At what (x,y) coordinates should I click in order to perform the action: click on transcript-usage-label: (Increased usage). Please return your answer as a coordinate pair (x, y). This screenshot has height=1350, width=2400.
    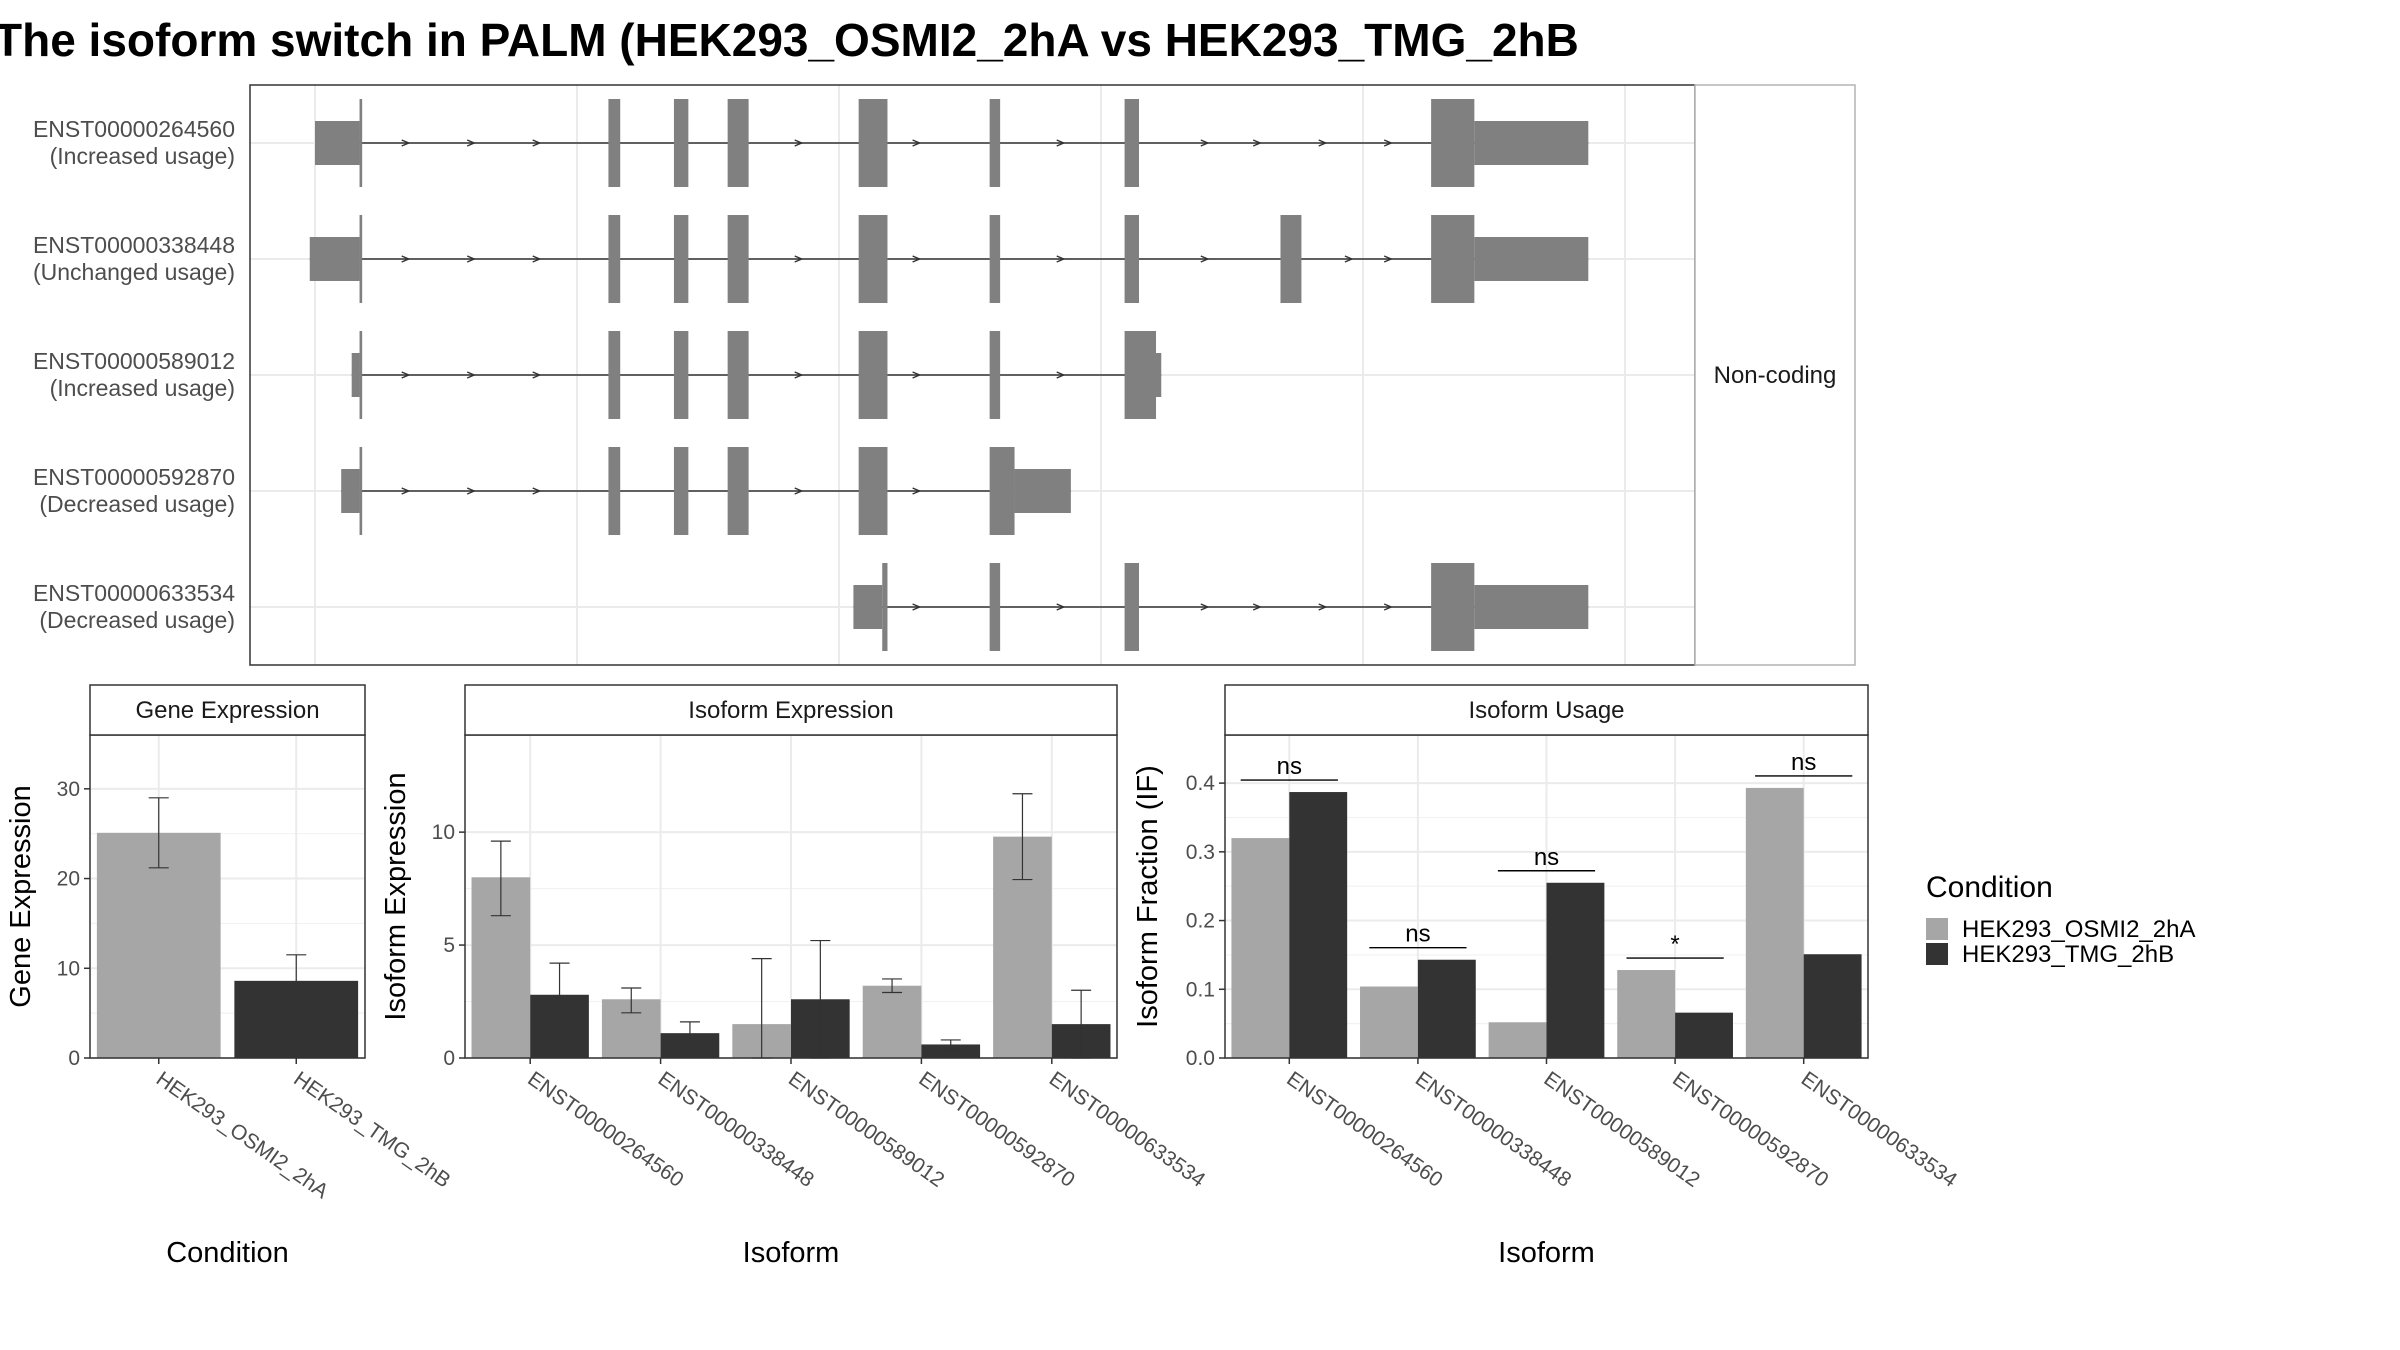
    Looking at the image, I should click on (142, 388).